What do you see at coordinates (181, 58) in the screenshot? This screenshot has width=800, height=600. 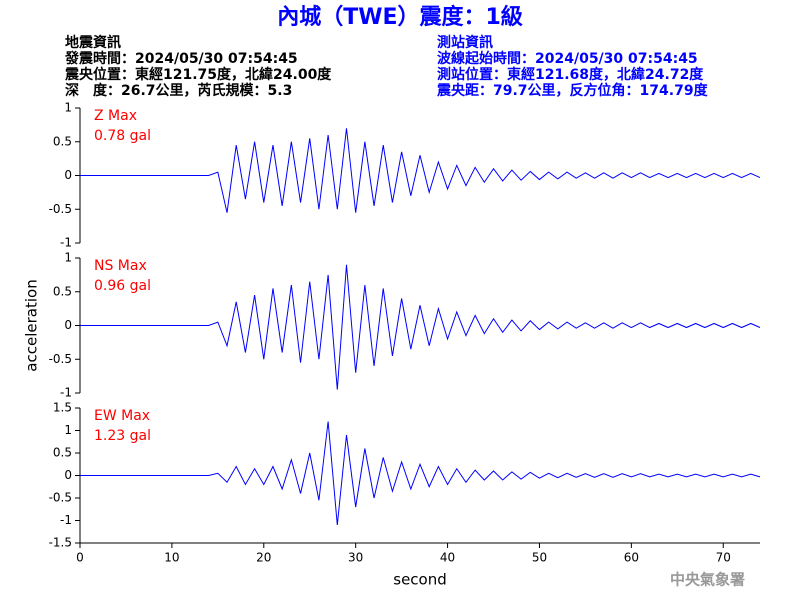 I see `info-line: 發震時間：2024/05/30 07:54:45` at bounding box center [181, 58].